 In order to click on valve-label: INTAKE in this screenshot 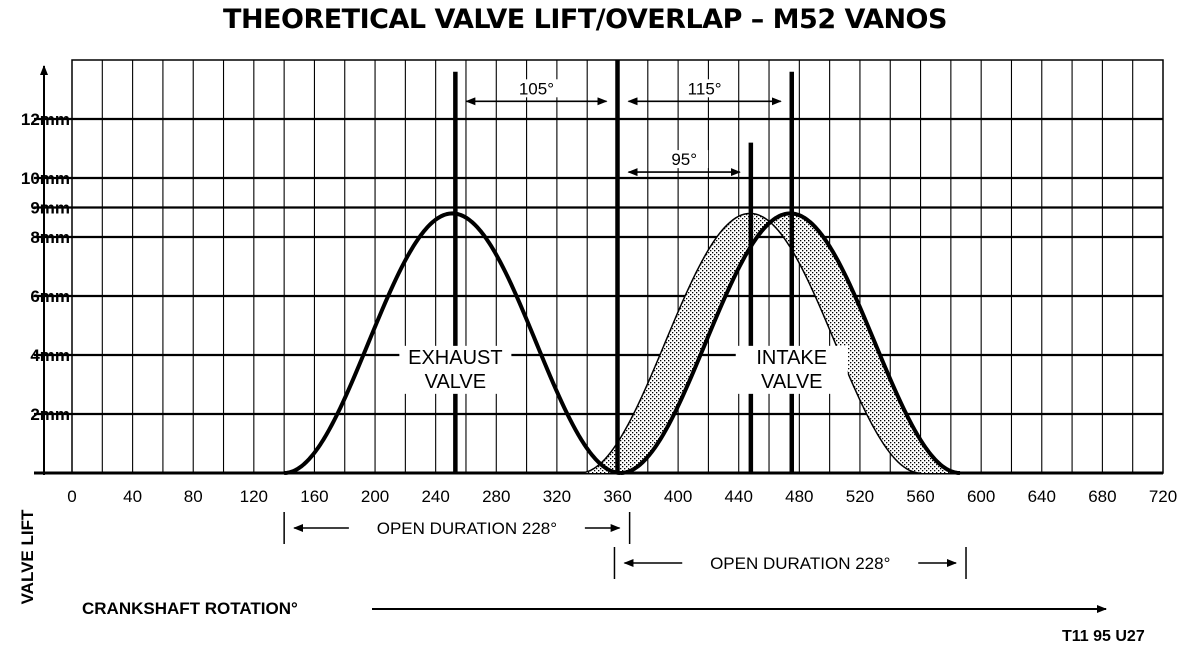, I will do `click(791, 358)`.